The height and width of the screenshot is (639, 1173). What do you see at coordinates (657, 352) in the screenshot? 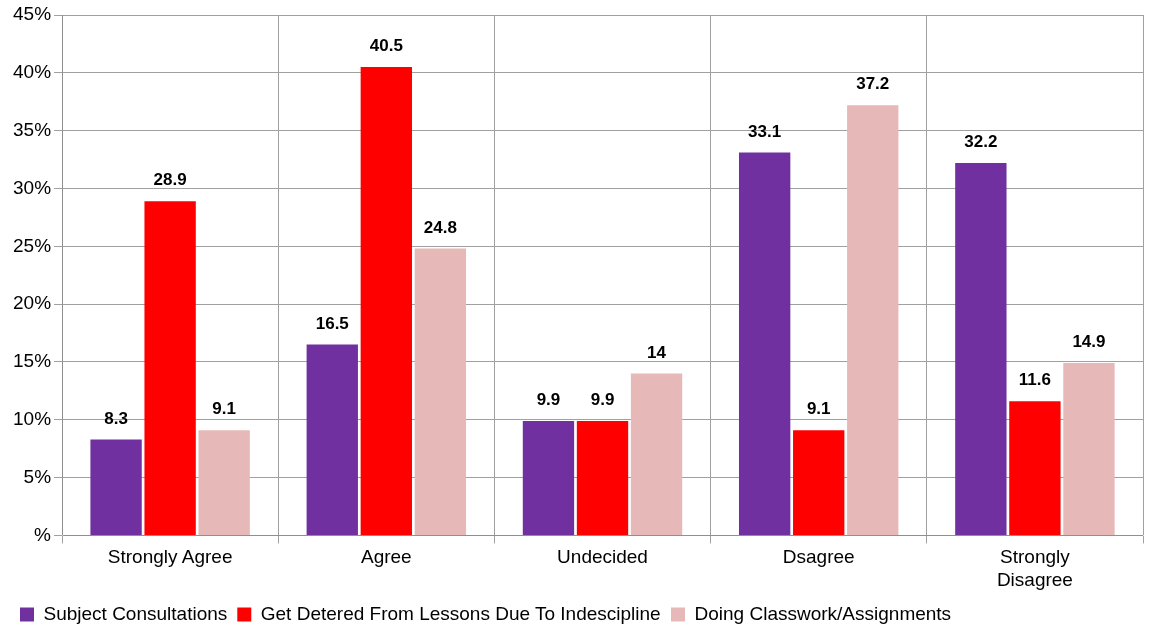
I see `data-label: 14` at bounding box center [657, 352].